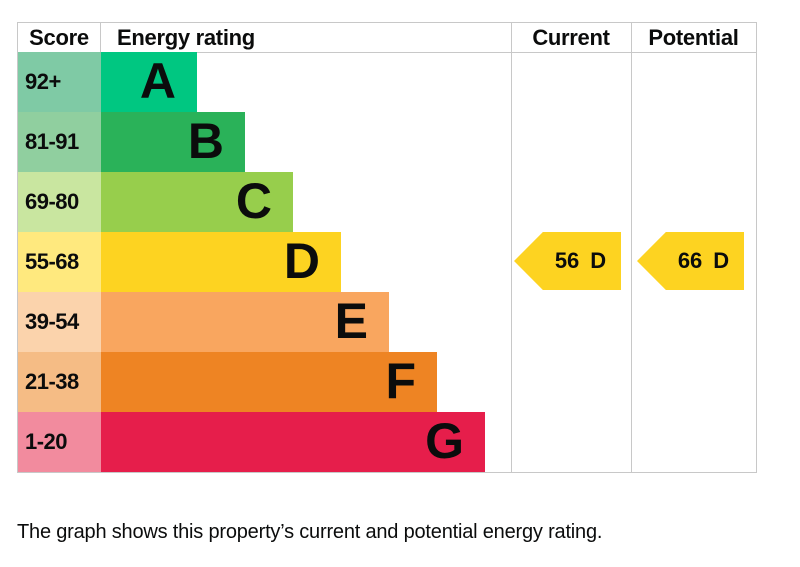  Describe the element at coordinates (157, 81) in the screenshot. I see `band-letter: A` at that location.